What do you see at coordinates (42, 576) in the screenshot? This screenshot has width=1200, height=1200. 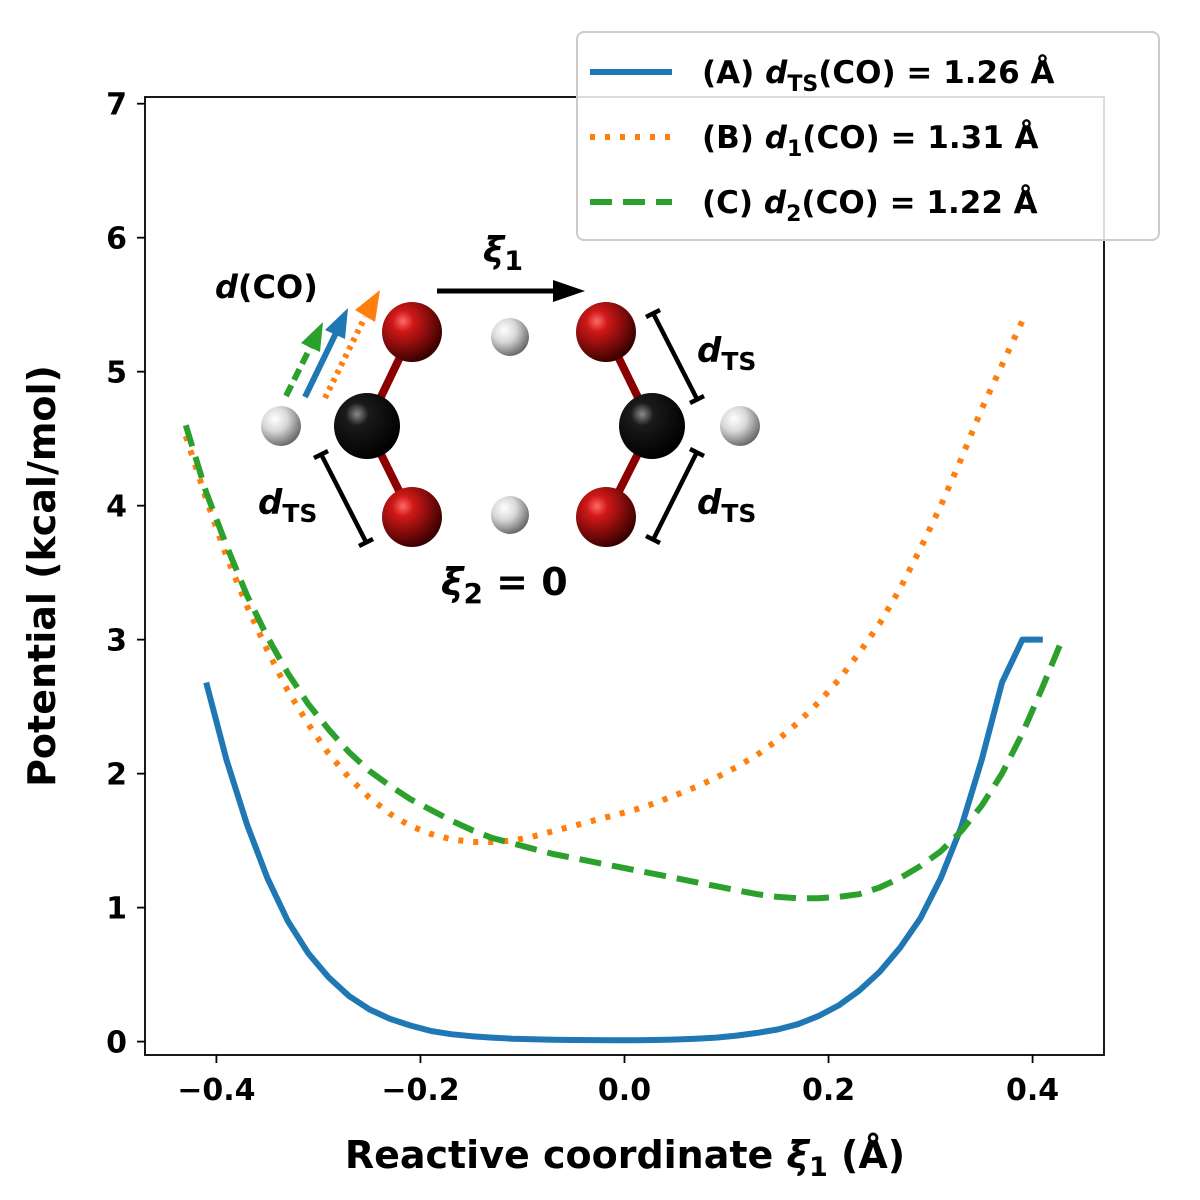 I see `y-axis-label: Potential (kcal/mol)` at bounding box center [42, 576].